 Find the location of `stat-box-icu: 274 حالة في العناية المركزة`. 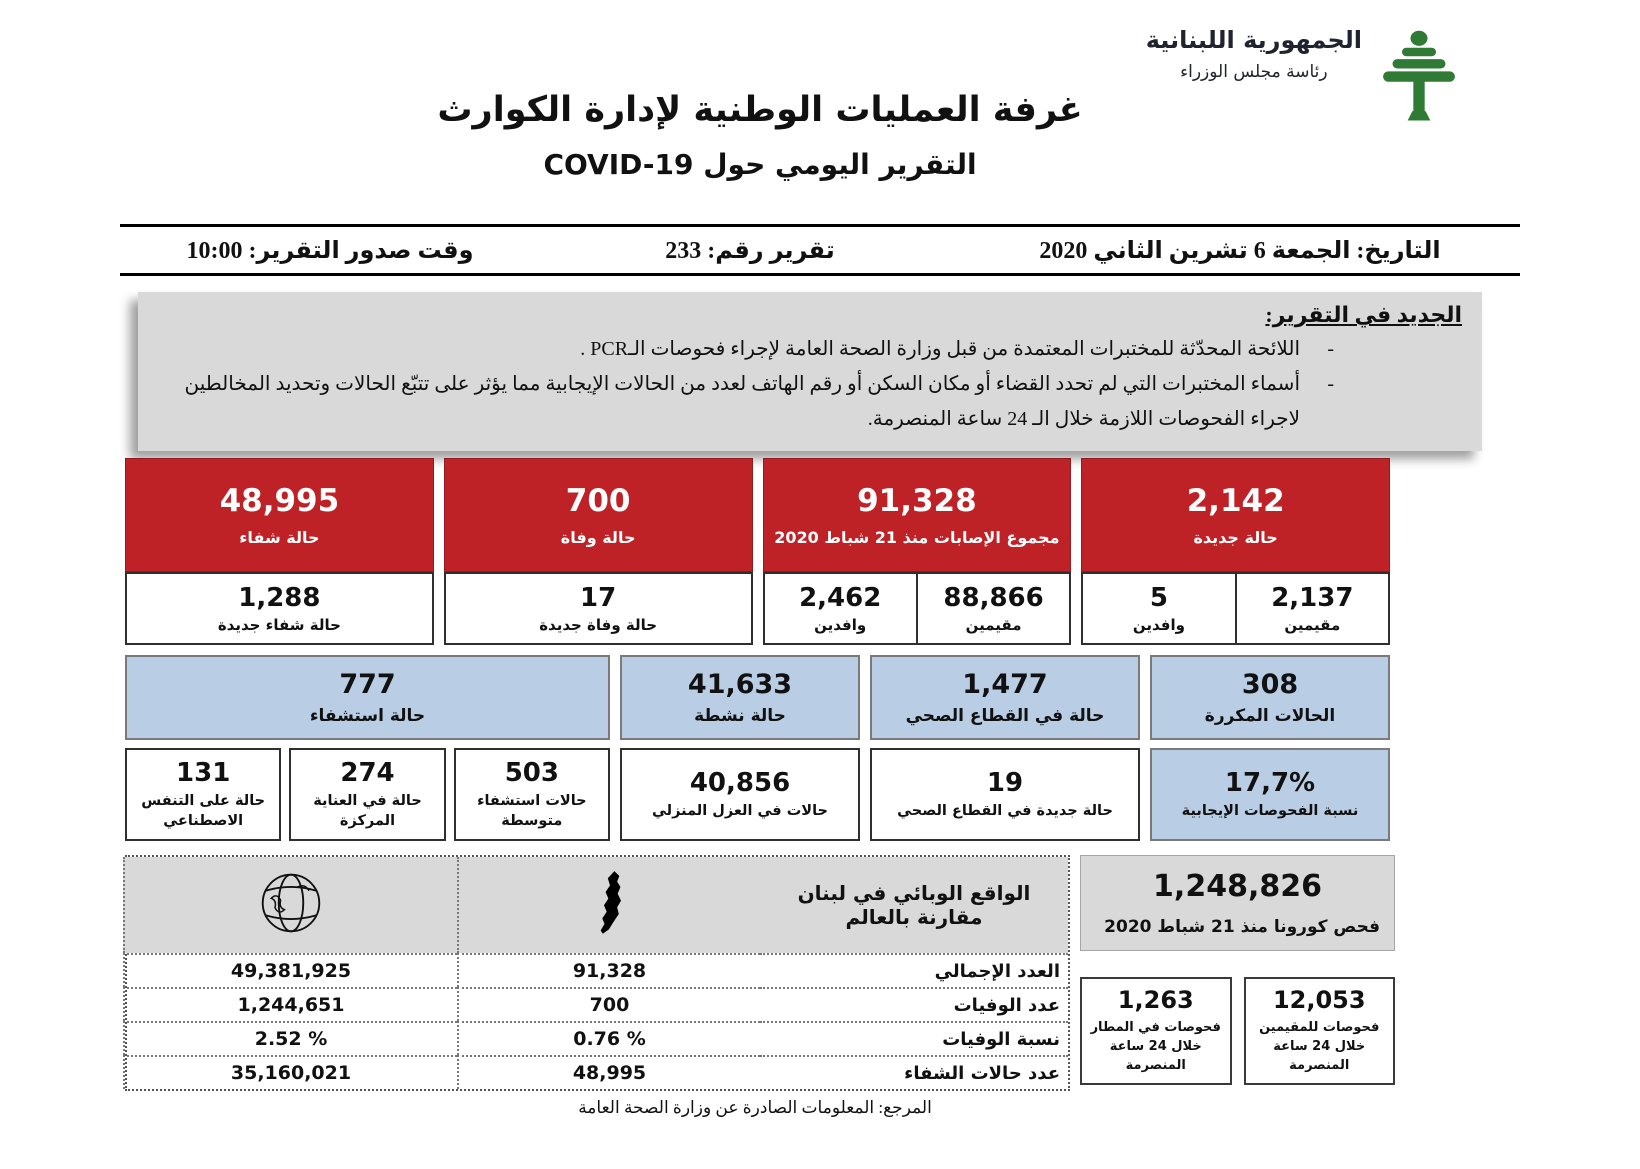

stat-box-icu: 274 حالة في العناية المركزة is located at coordinates (367, 794).